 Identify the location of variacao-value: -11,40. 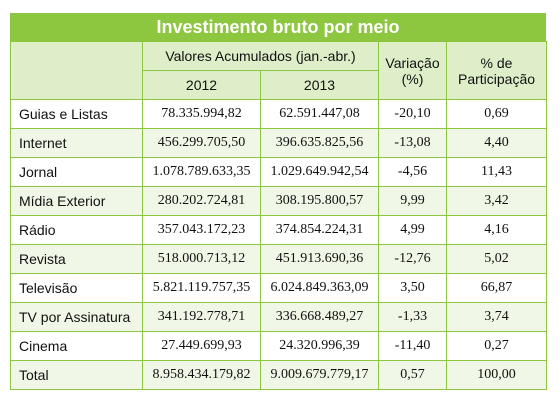
(413, 346).